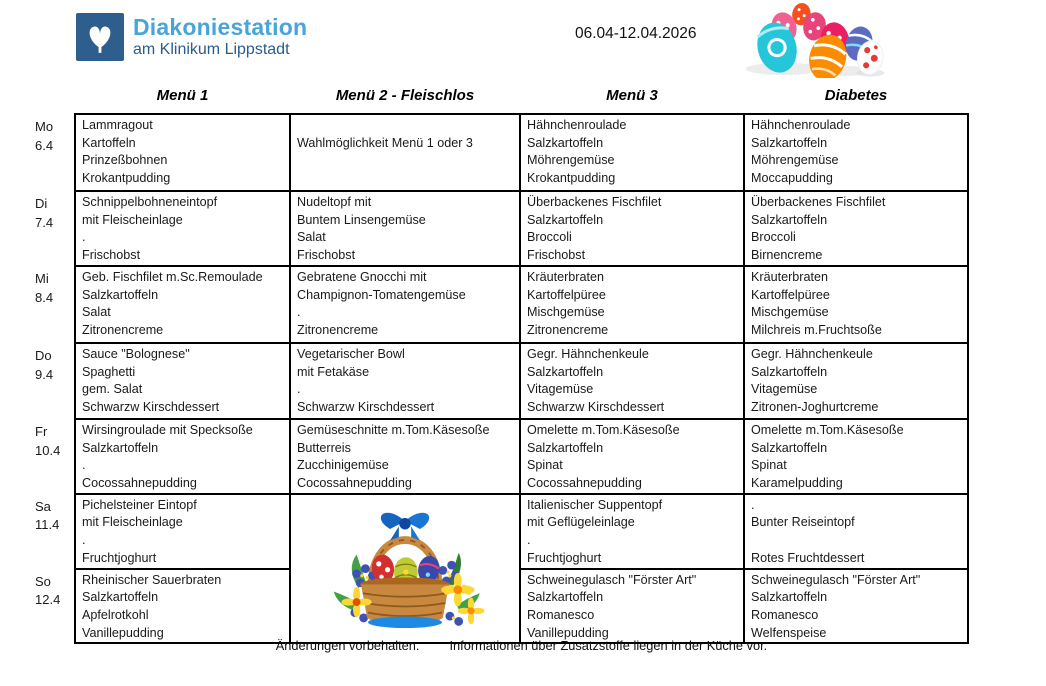 Image resolution: width=1046 pixels, height=686 pixels. Describe the element at coordinates (43, 581) in the screenshot. I see `day-label: So` at that location.